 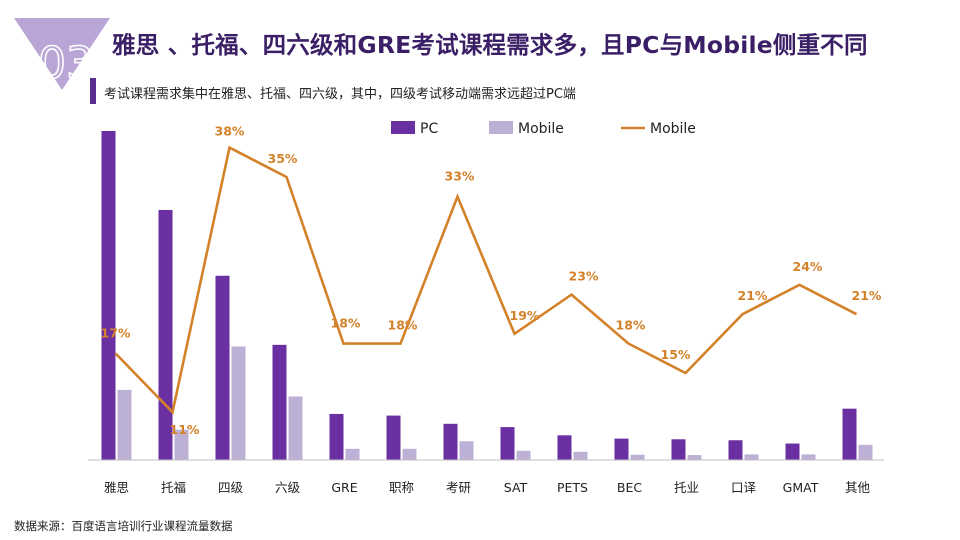 I want to click on x-tick-label: BEC, so click(x=629, y=487).